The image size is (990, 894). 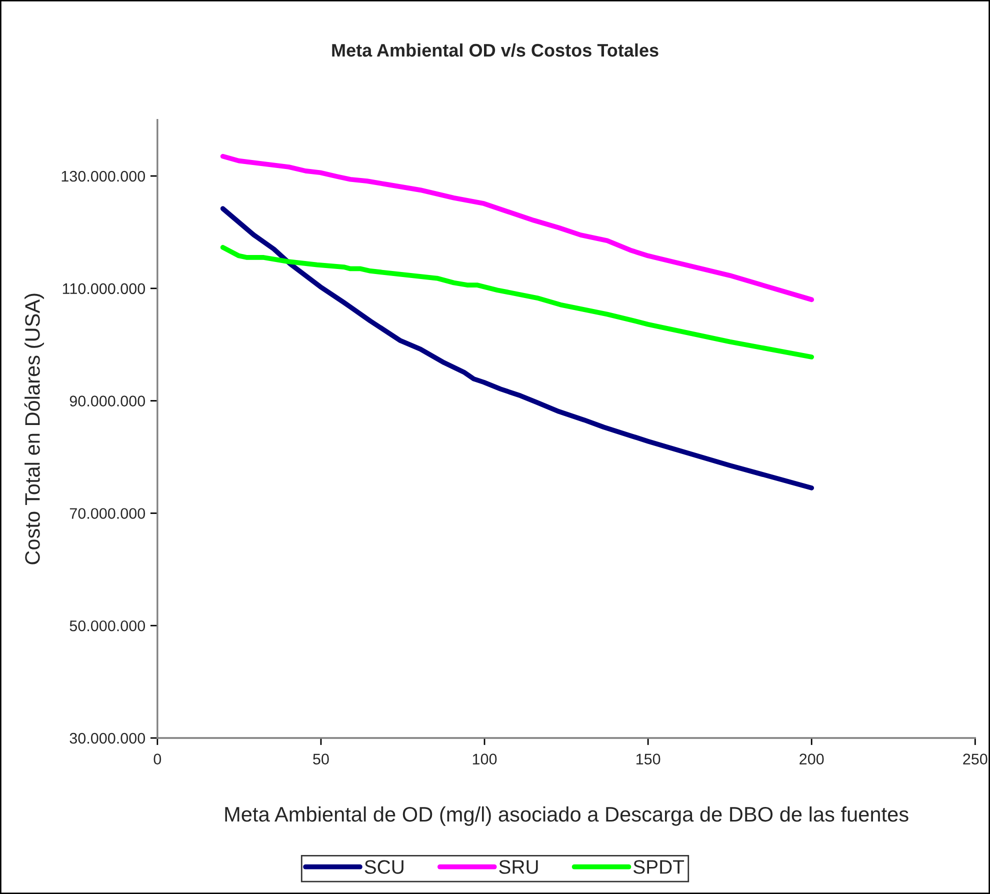 I want to click on x-tick-label: 0, so click(x=158, y=759).